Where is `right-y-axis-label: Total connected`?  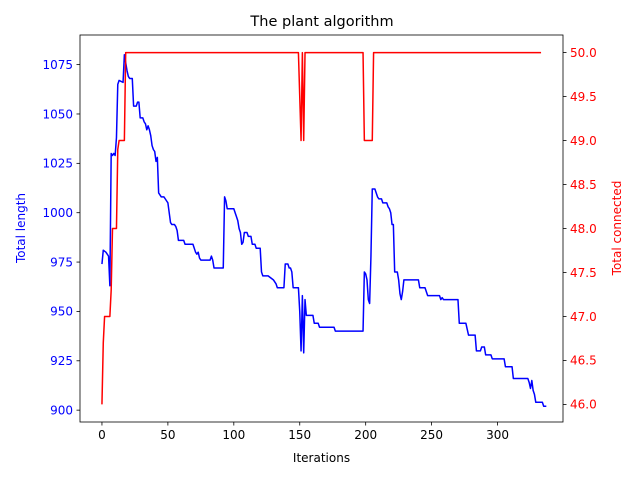 right-y-axis-label: Total connected is located at coordinates (617, 229).